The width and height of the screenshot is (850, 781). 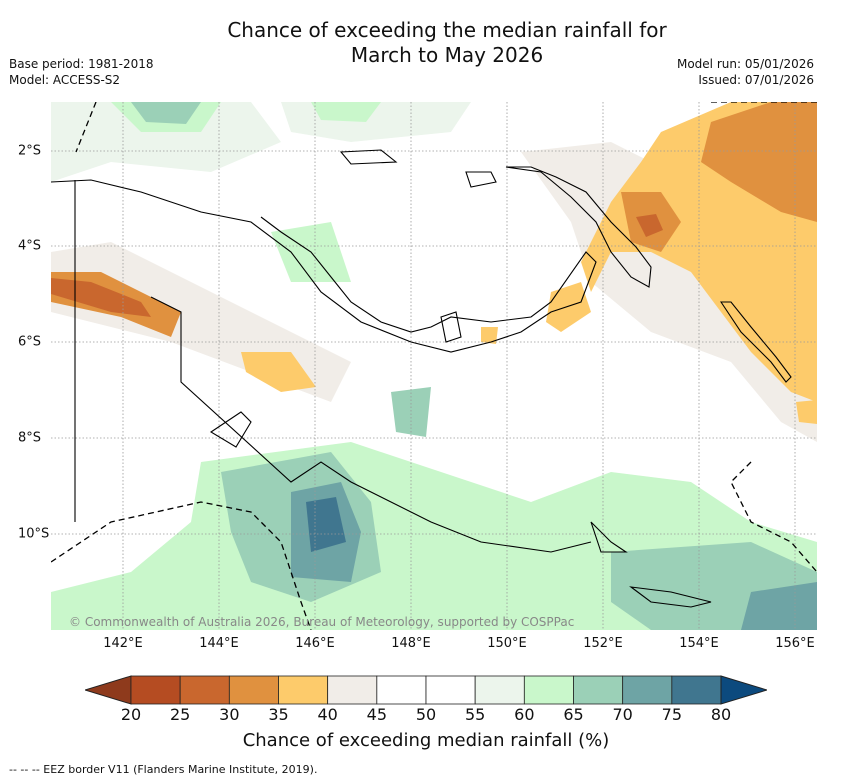 I want to click on lat-label: 6°S, so click(x=30, y=342).